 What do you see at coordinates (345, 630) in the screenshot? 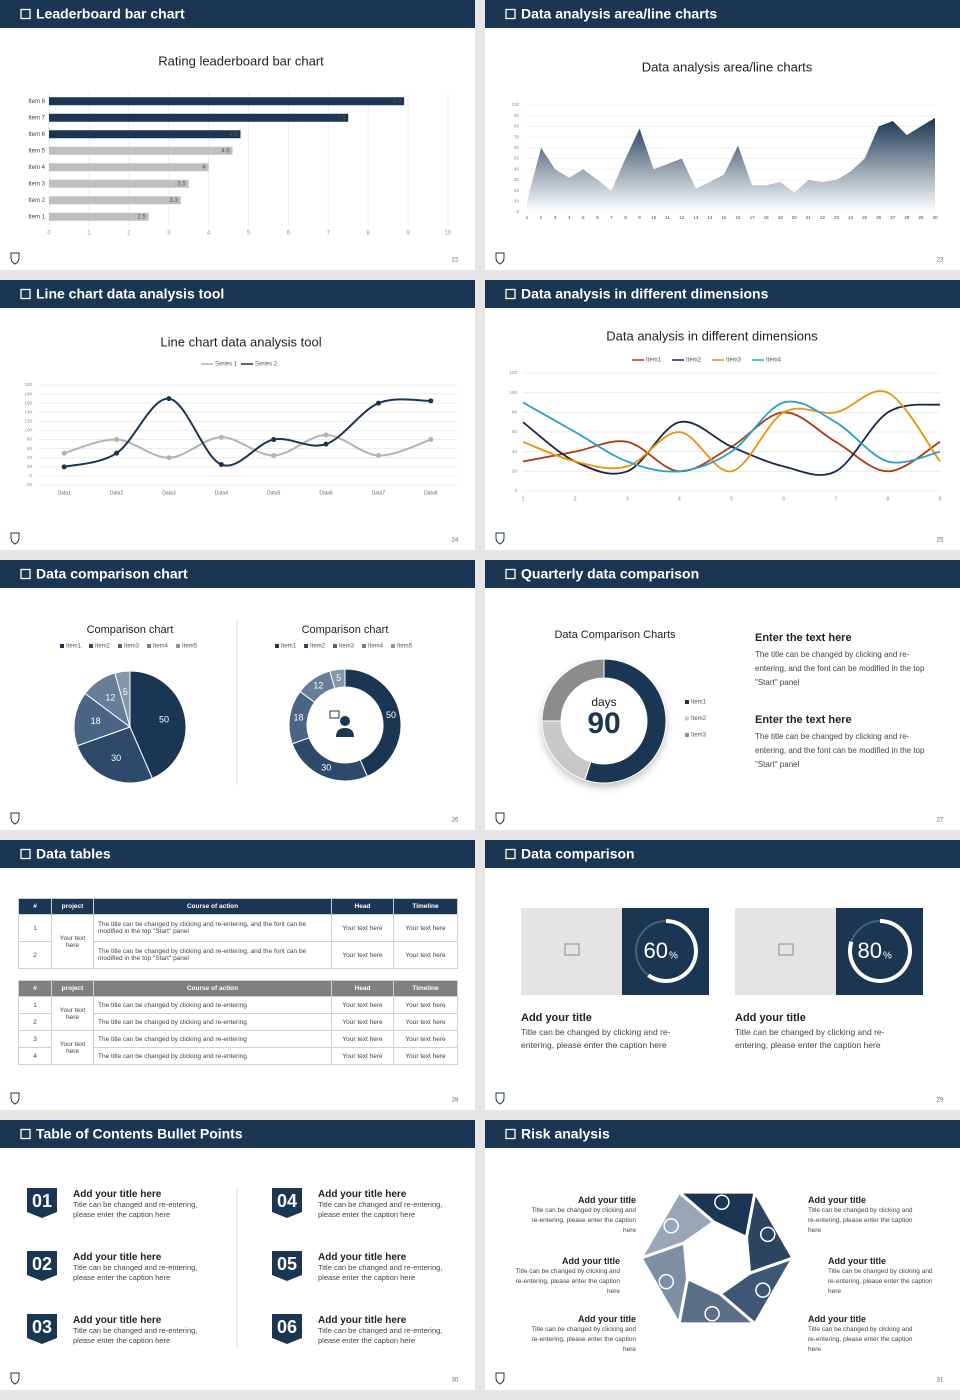
I see `chart-title: Comparison chart` at bounding box center [345, 630].